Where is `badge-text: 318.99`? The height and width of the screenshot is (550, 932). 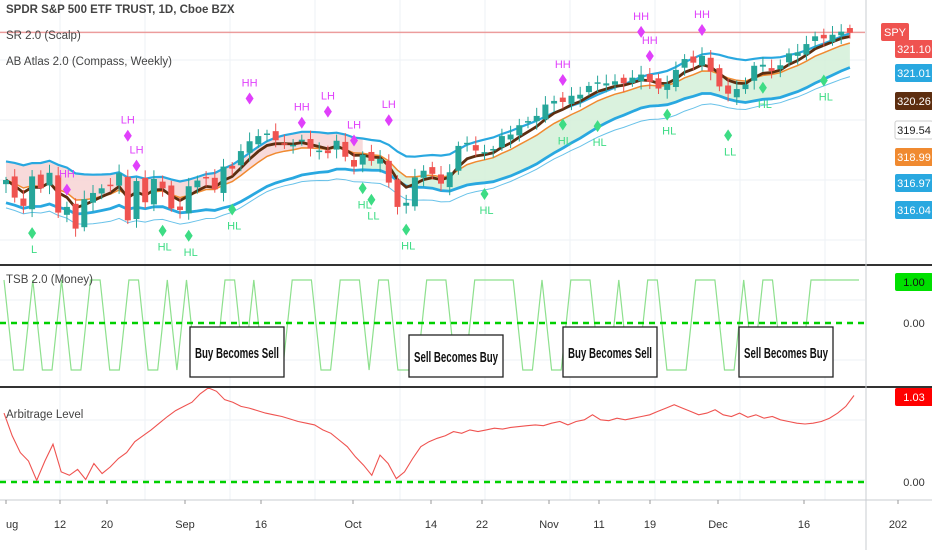
badge-text: 318.99 is located at coordinates (914, 158).